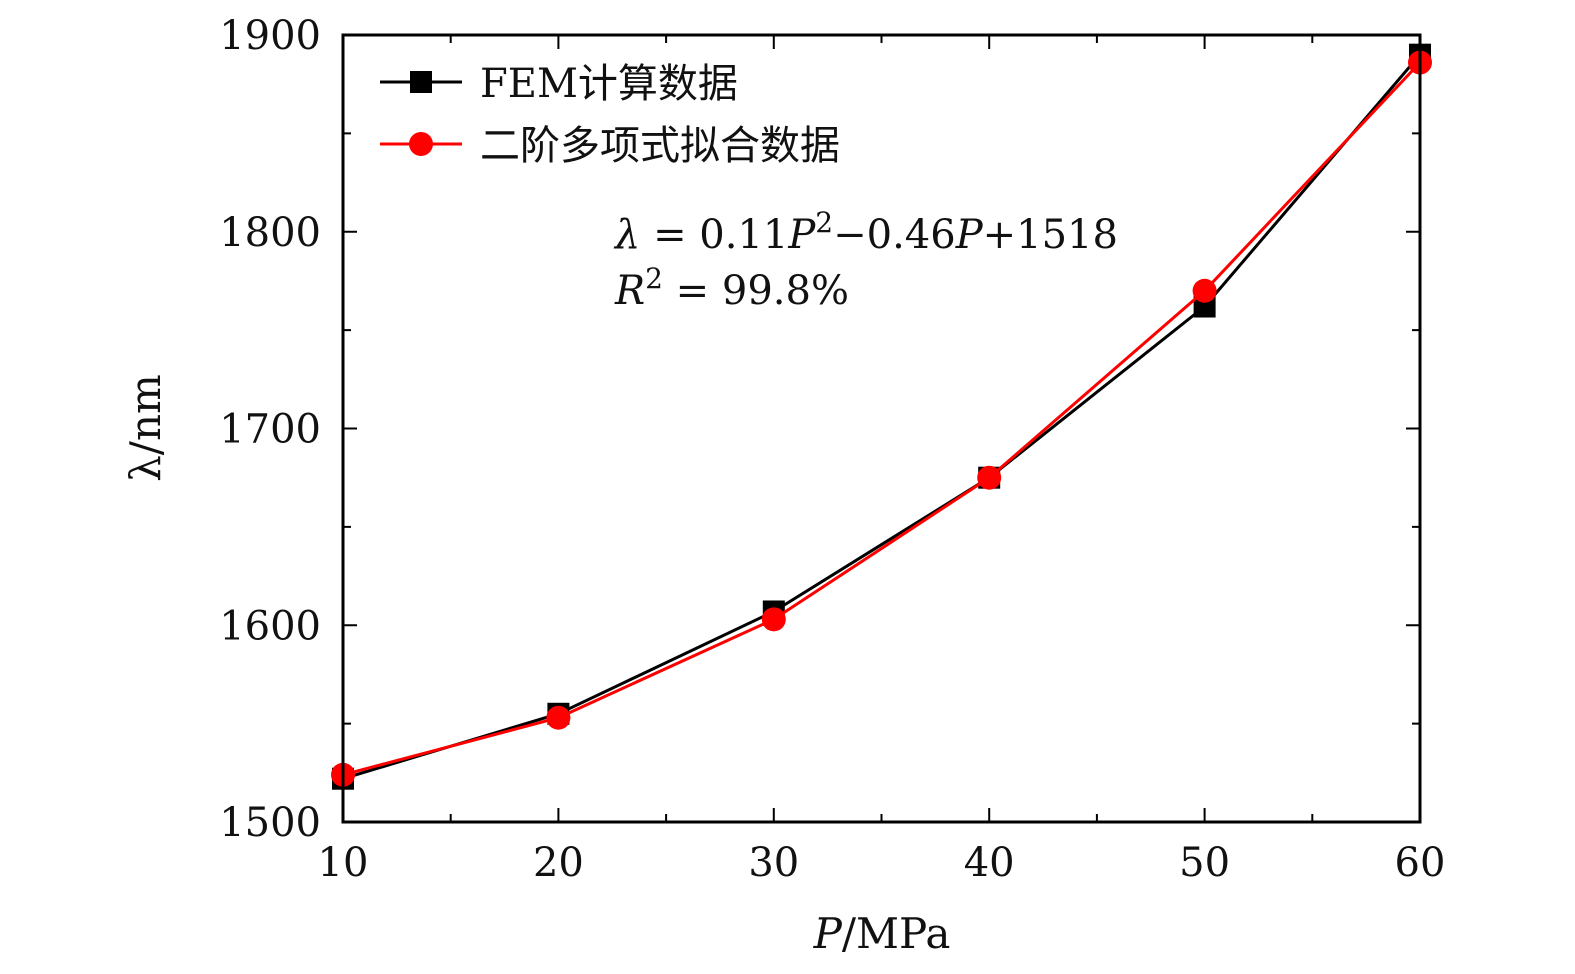 Image resolution: width=1575 pixels, height=974 pixels. I want to click on legend-label-fem: FEM计算数据, so click(609, 84).